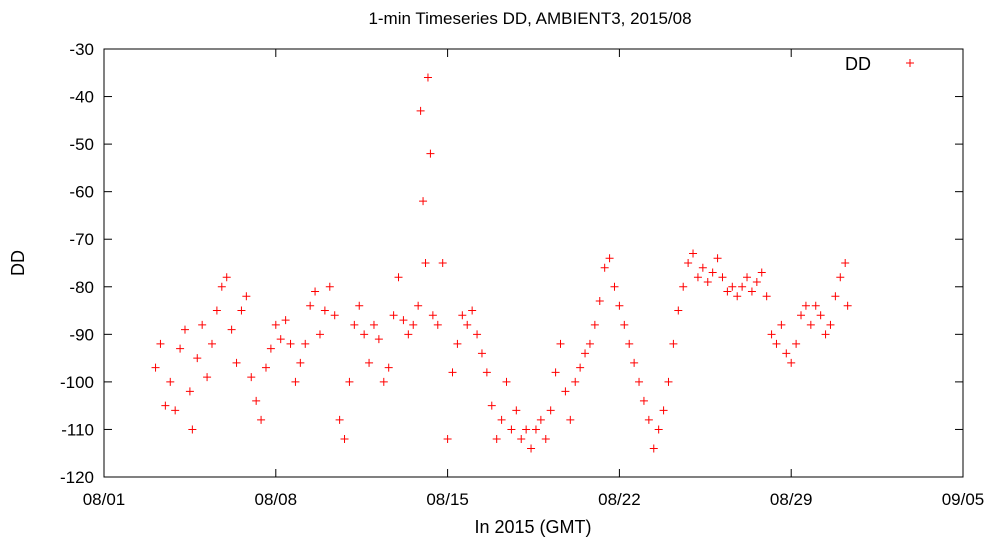 This screenshot has width=998, height=552. What do you see at coordinates (18, 263) in the screenshot?
I see `y-axis-label: DD` at bounding box center [18, 263].